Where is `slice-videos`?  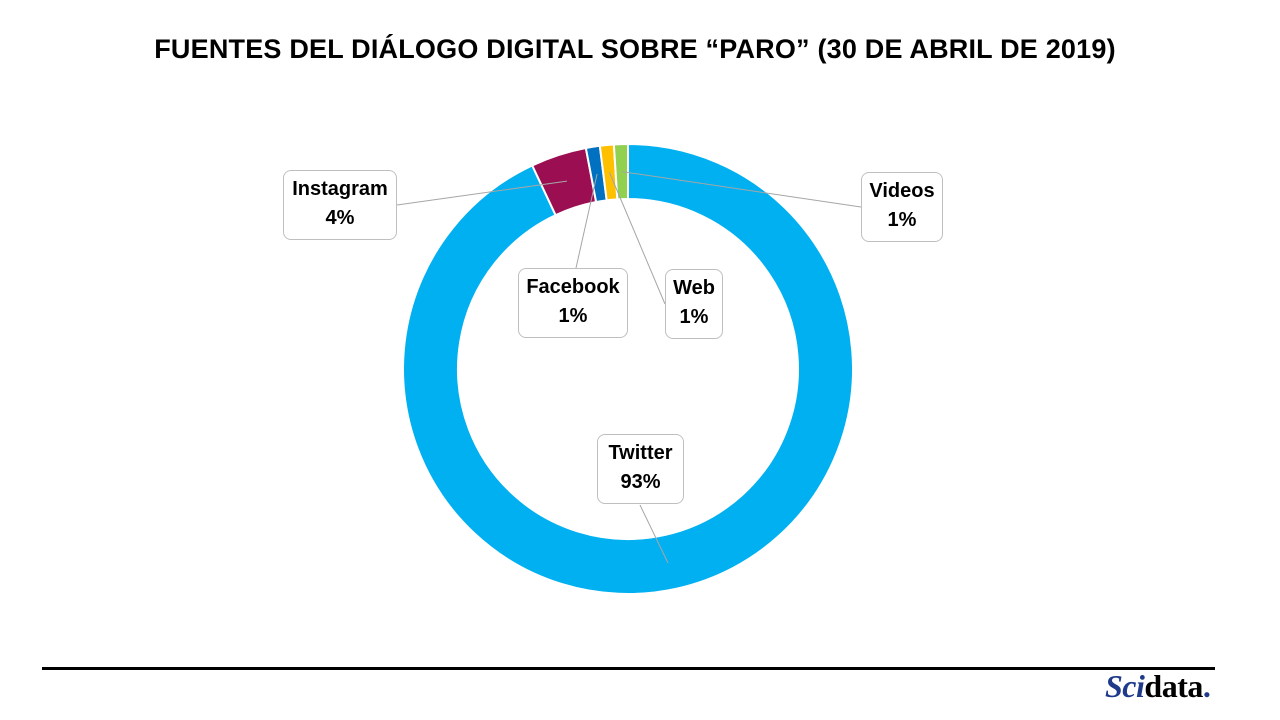
slice-videos is located at coordinates (620, 171).